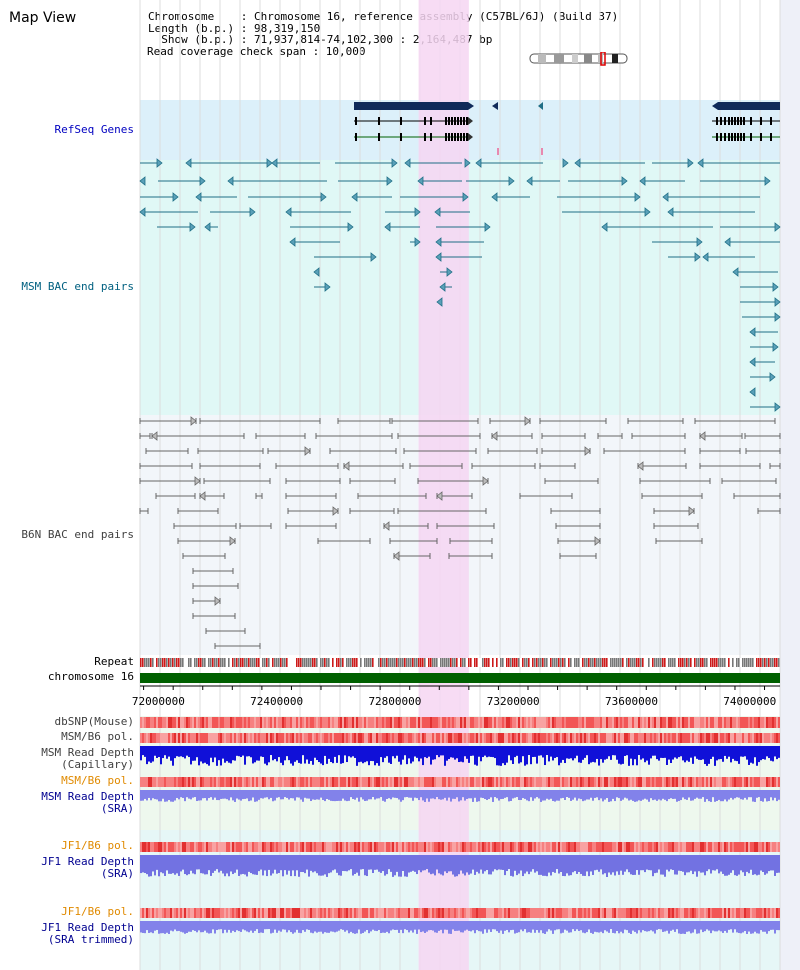 The height and width of the screenshot is (970, 800). What do you see at coordinates (97, 911) in the screenshot?
I see `track-label-jf1-b6-pol-2: JF1/B6 pol.` at bounding box center [97, 911].